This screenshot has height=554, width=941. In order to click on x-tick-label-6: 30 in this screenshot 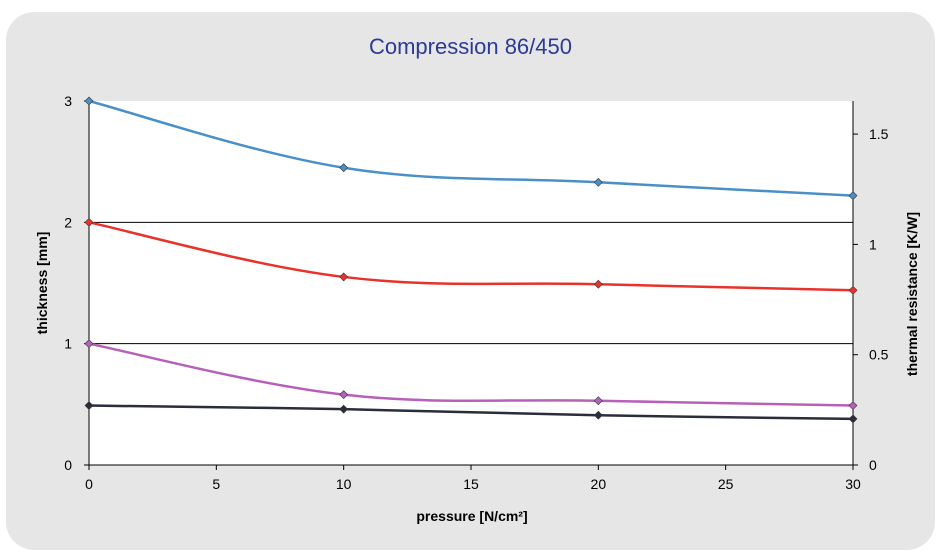, I will do `click(853, 484)`.